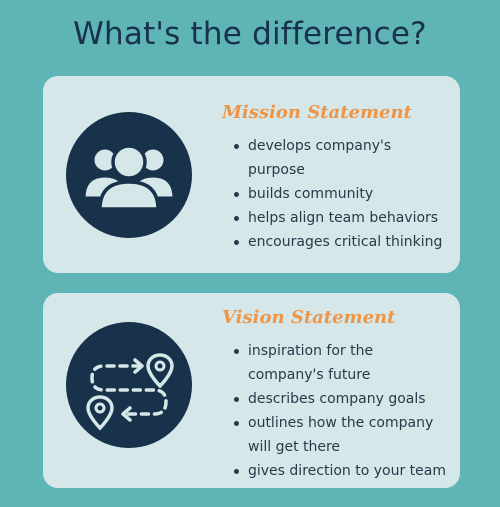  What do you see at coordinates (129, 385) in the screenshot?
I see `route-pins-icon` at bounding box center [129, 385].